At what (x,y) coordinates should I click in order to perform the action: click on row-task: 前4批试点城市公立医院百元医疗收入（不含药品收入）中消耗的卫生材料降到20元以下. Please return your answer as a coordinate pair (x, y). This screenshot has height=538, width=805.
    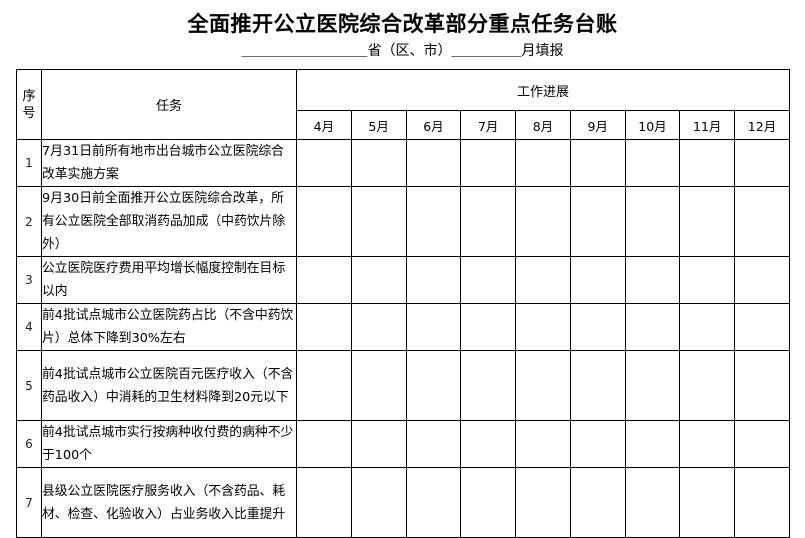
    Looking at the image, I should click on (169, 385).